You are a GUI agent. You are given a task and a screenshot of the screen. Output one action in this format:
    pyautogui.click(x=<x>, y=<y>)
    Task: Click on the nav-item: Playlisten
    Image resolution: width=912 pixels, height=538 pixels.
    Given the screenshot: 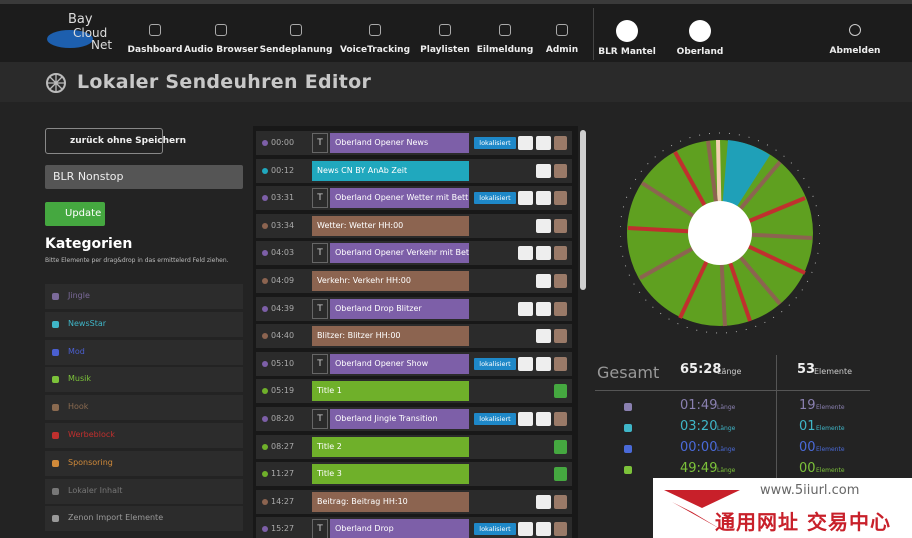 What is the action you would take?
    pyautogui.click(x=445, y=50)
    